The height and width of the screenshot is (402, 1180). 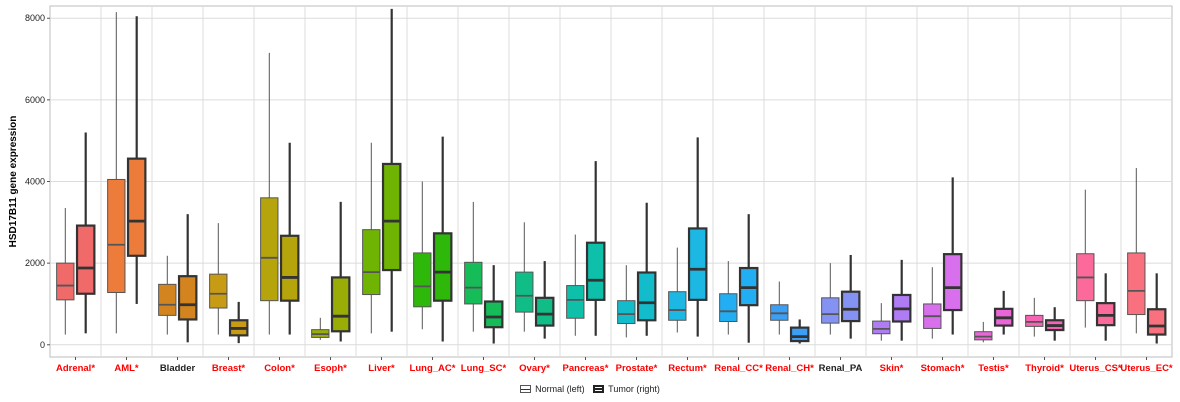 What do you see at coordinates (484, 368) in the screenshot?
I see `x-tick-label: Lung_SC*` at bounding box center [484, 368].